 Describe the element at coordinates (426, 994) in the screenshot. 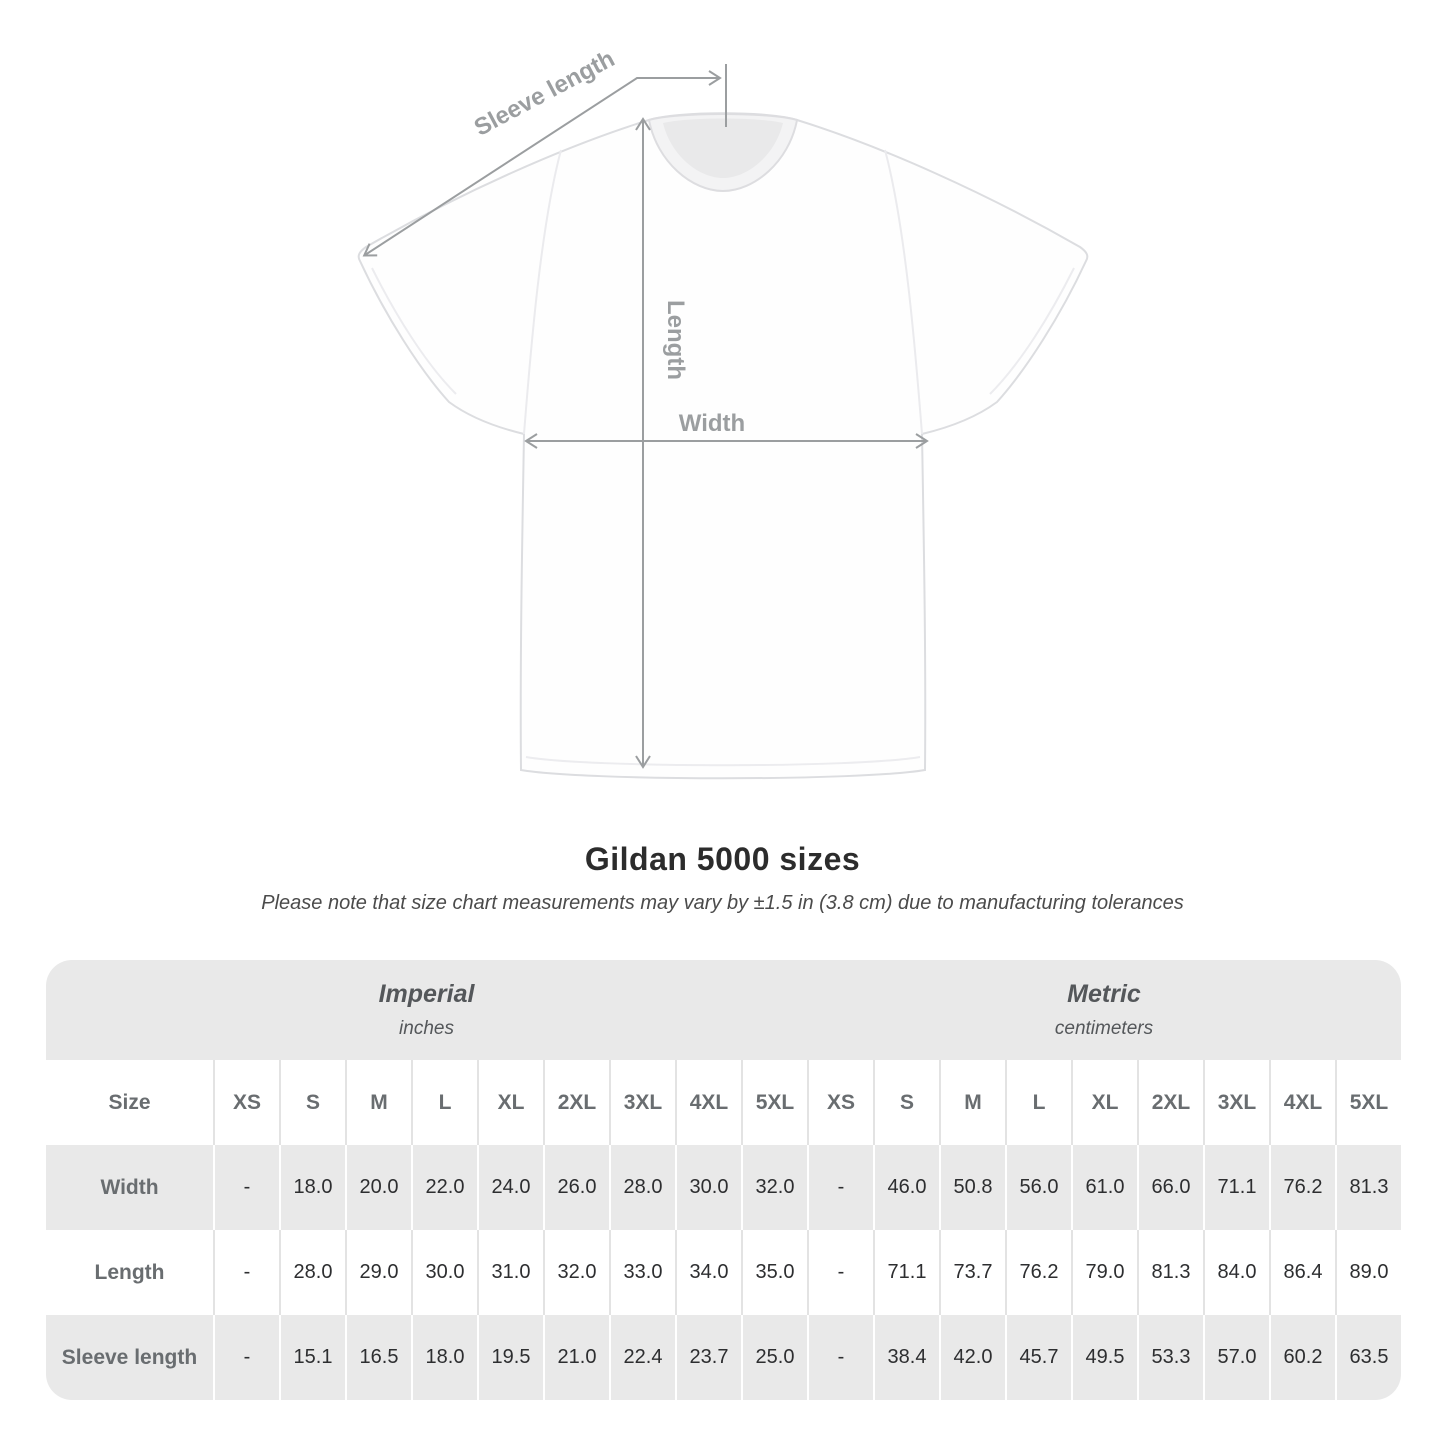

I see `imperial-label: Imperial` at that location.